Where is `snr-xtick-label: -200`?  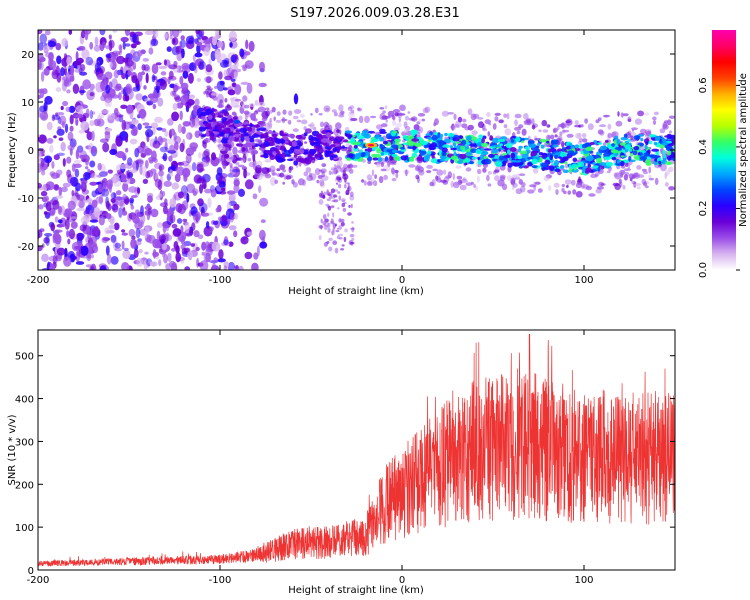 snr-xtick-label: -200 is located at coordinates (38, 580).